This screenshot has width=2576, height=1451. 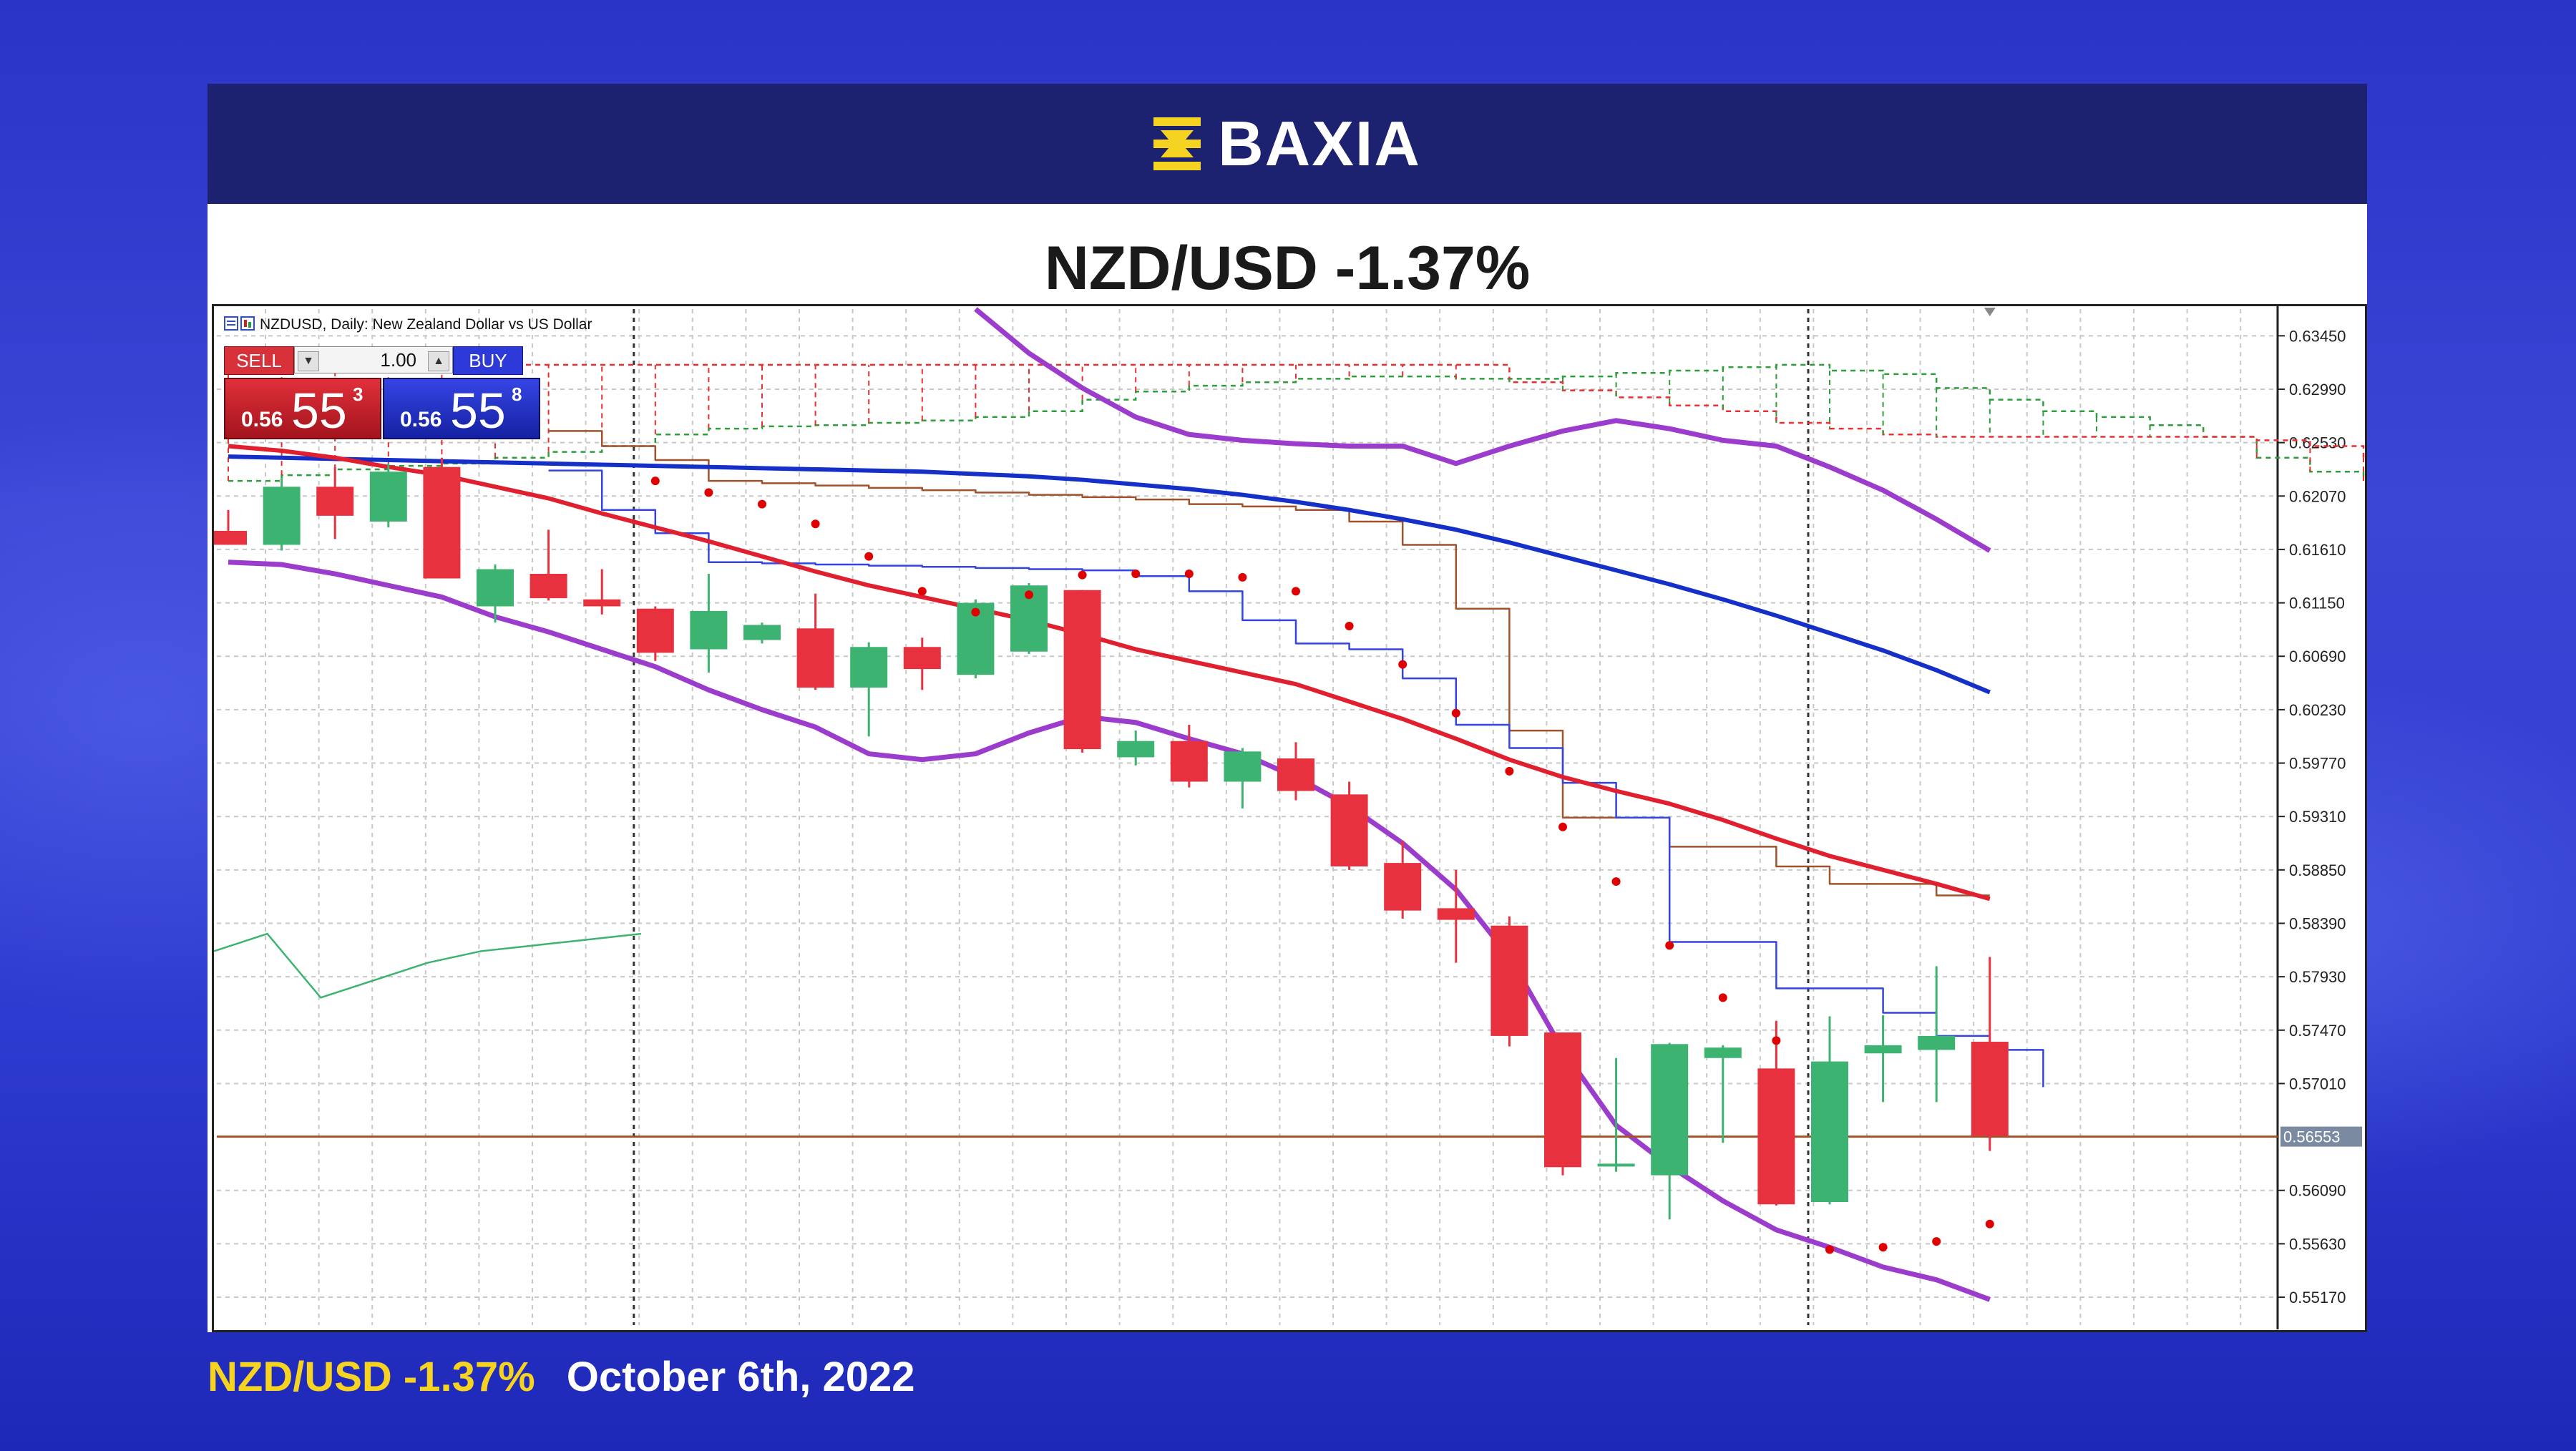 I want to click on oscillator-line, so click(x=427, y=965).